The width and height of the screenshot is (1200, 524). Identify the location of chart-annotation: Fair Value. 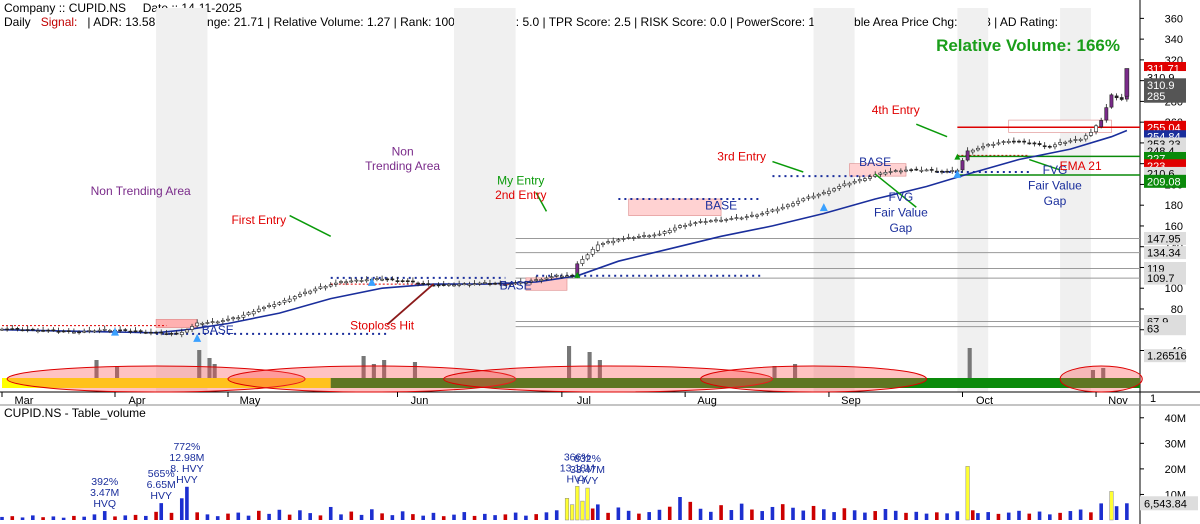
(901, 213).